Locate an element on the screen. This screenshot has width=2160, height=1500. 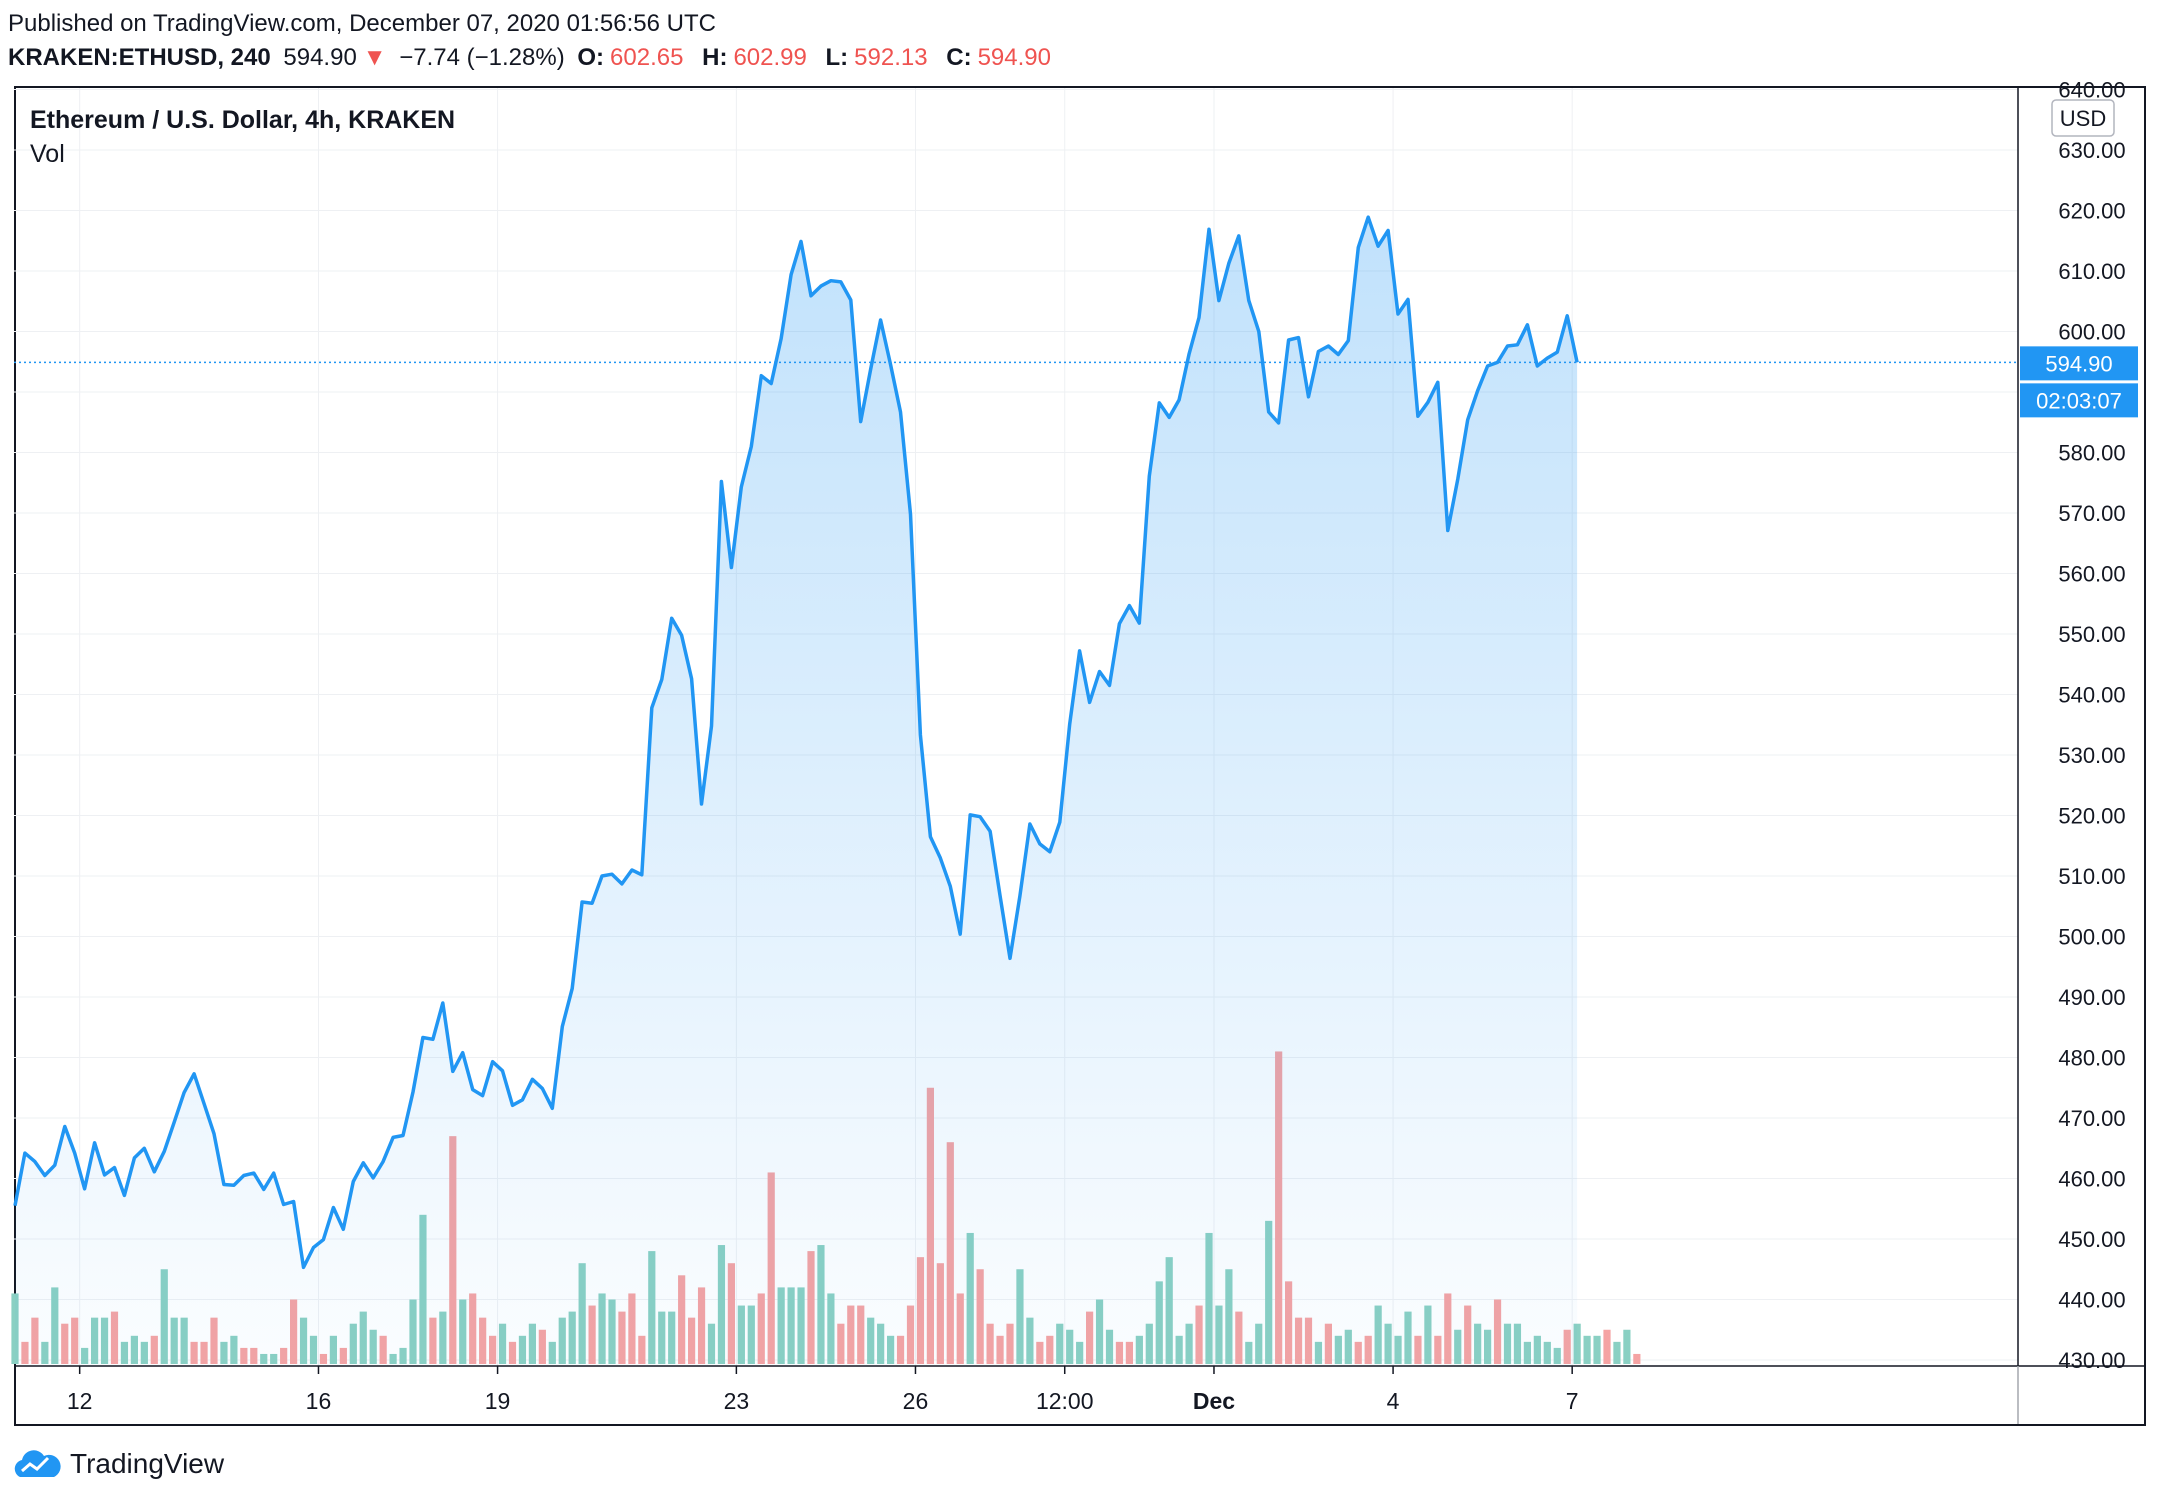
x-tick-label: 23 is located at coordinates (737, 1401).